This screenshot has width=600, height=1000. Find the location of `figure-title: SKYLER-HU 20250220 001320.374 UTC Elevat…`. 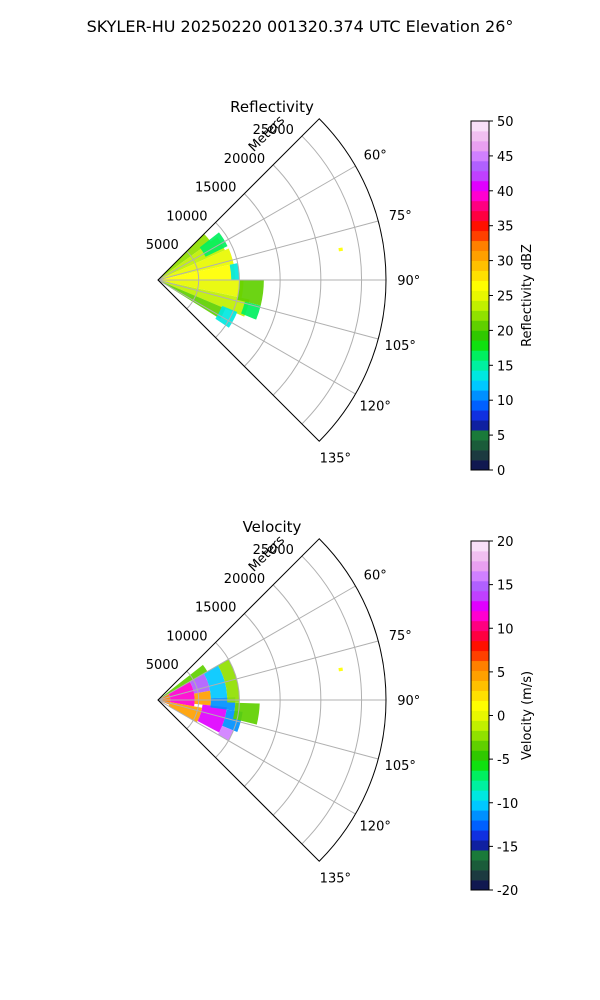

figure-title: SKYLER-HU 20250220 001320.374 UTC Elevat… is located at coordinates (300, 26).